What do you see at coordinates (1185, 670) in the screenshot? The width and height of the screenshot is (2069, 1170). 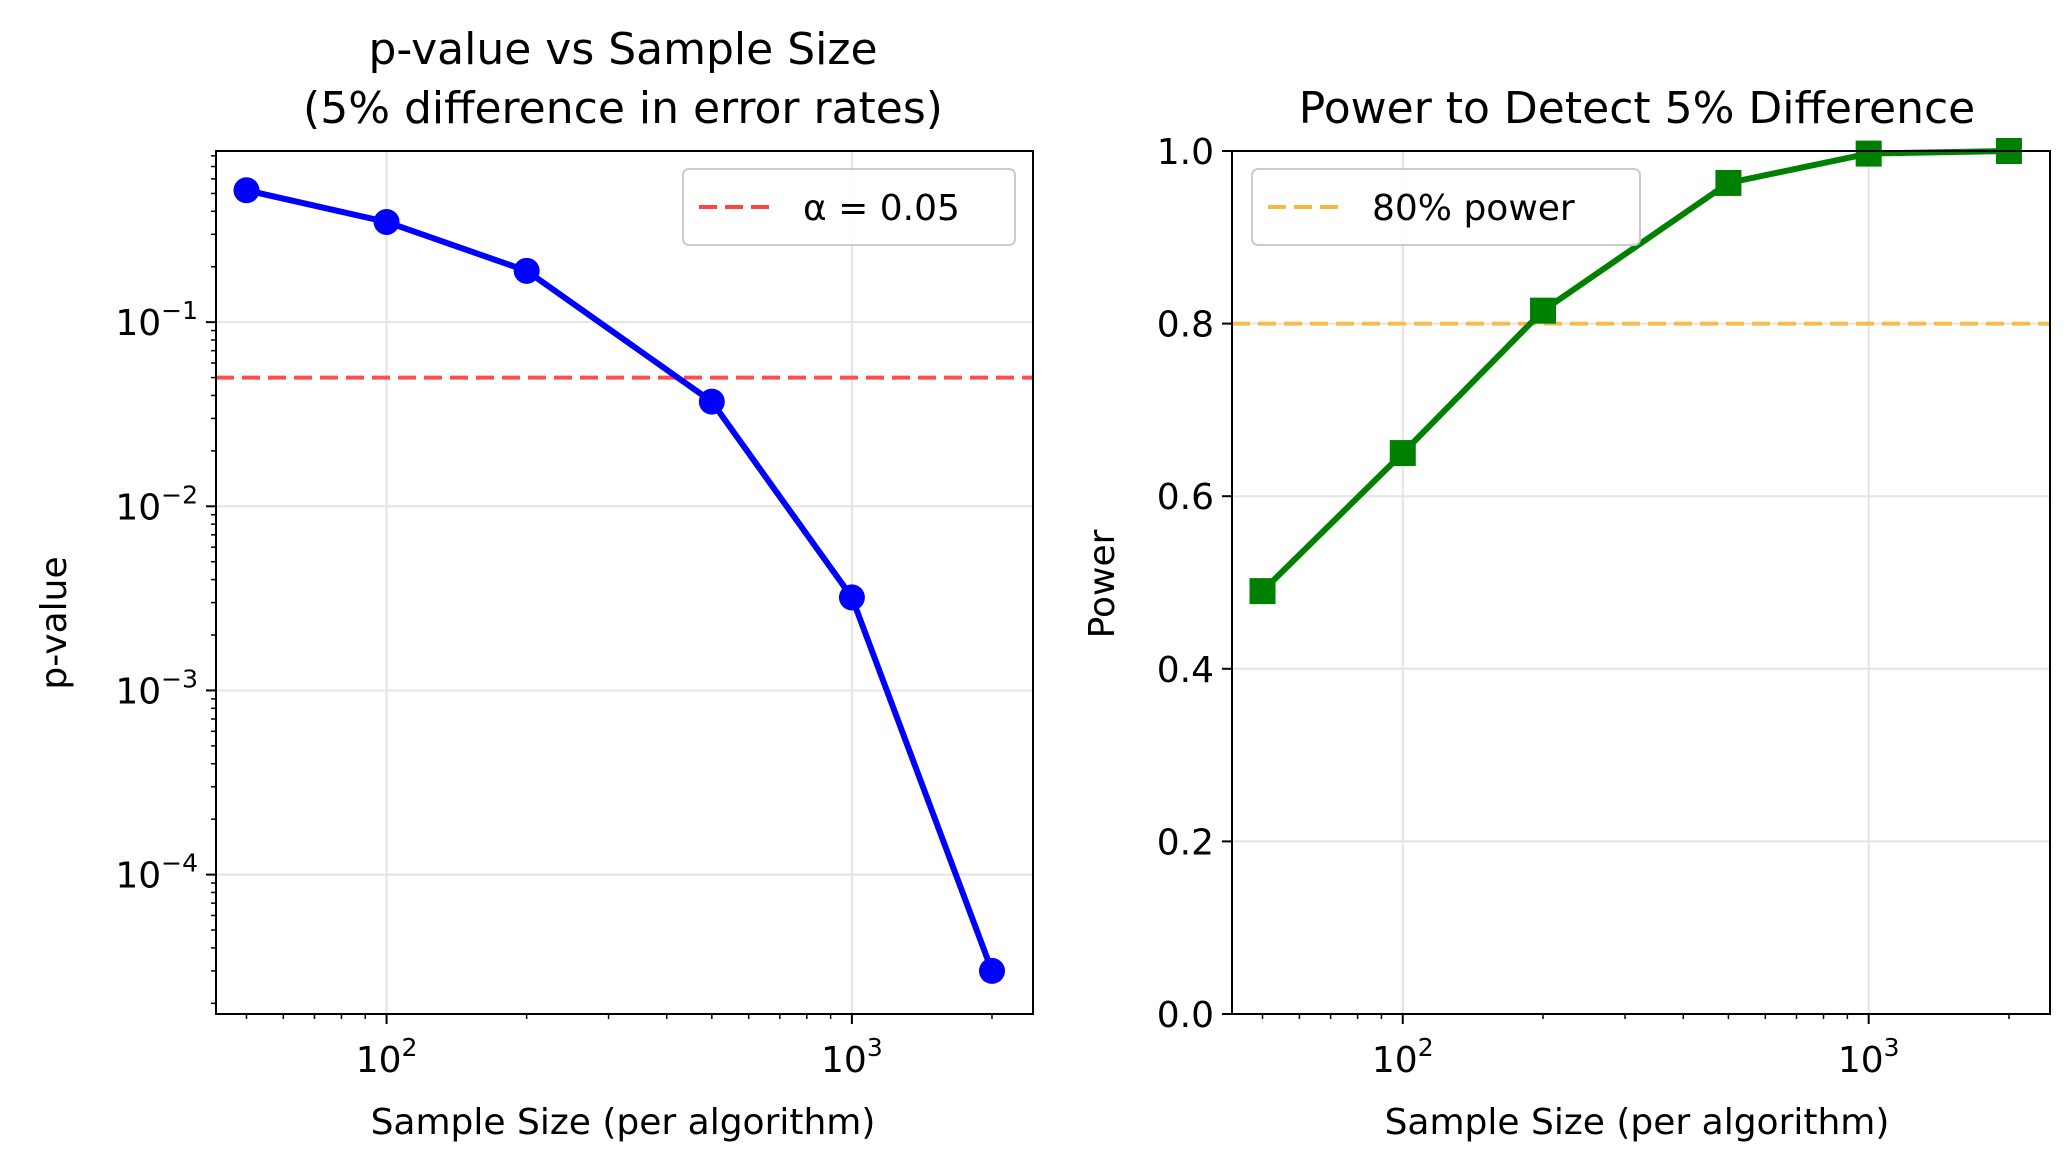 I see `y-tick-label-2: 0.4` at bounding box center [1185, 670].